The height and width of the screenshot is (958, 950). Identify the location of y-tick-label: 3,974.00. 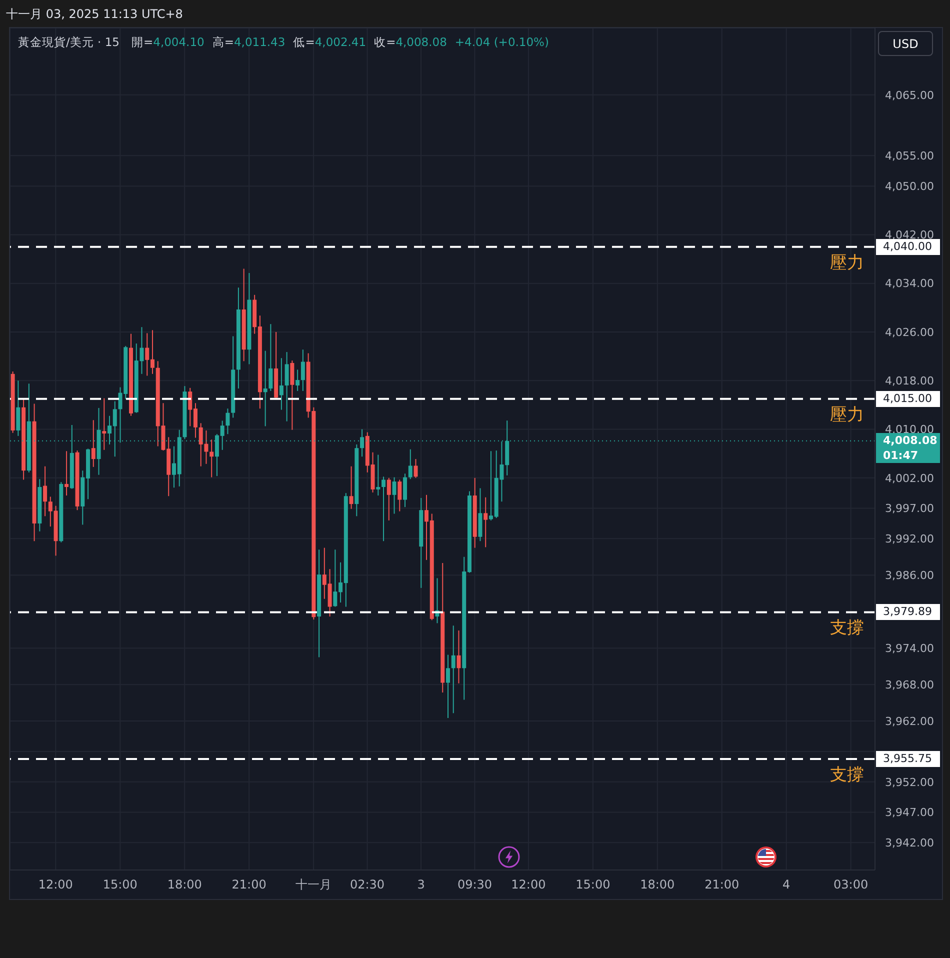
(909, 649).